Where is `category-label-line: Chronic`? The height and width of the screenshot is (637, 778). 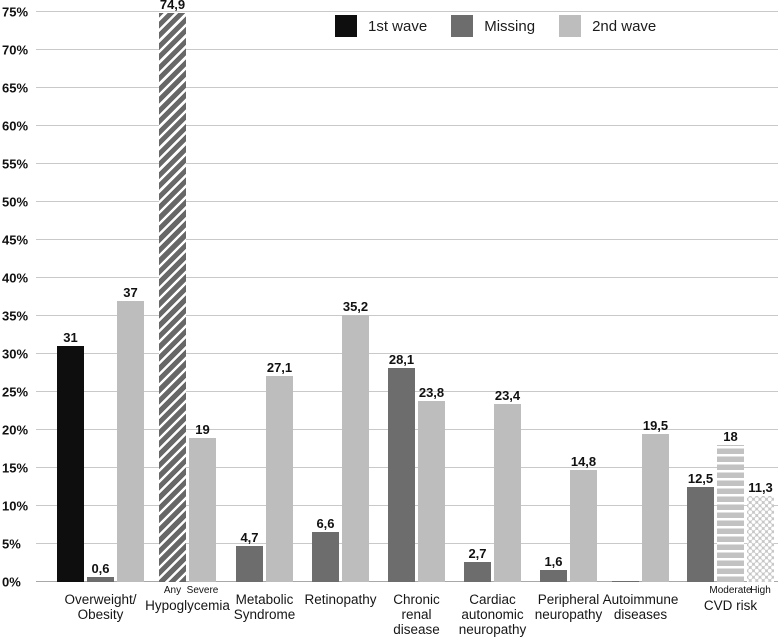 category-label-line: Chronic is located at coordinates (416, 599).